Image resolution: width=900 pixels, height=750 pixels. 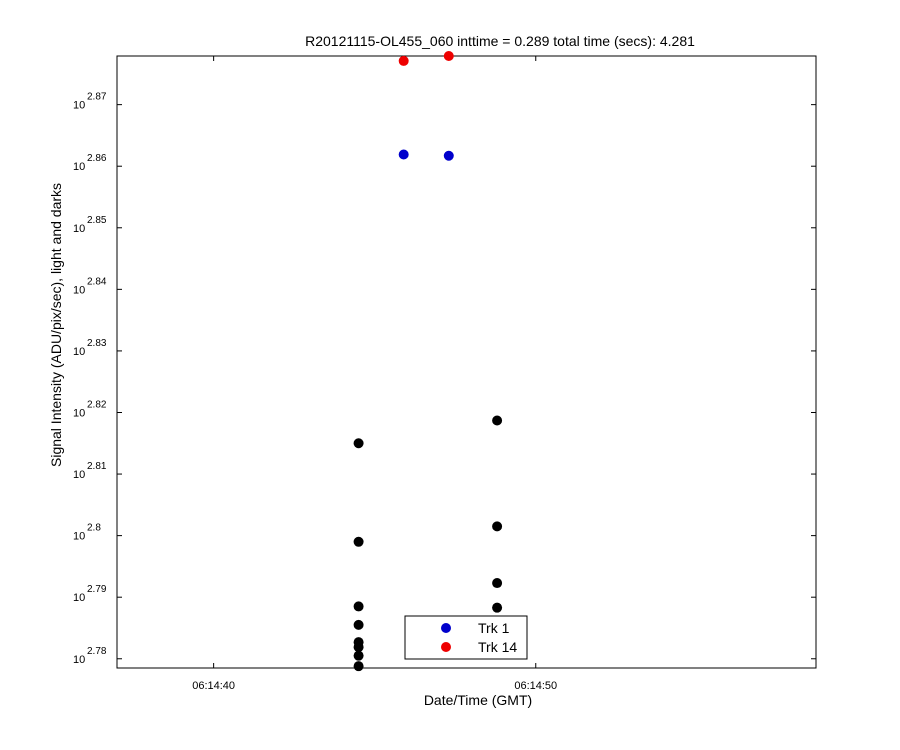 I want to click on x-tick-label: 06:14:40, so click(x=213, y=686).